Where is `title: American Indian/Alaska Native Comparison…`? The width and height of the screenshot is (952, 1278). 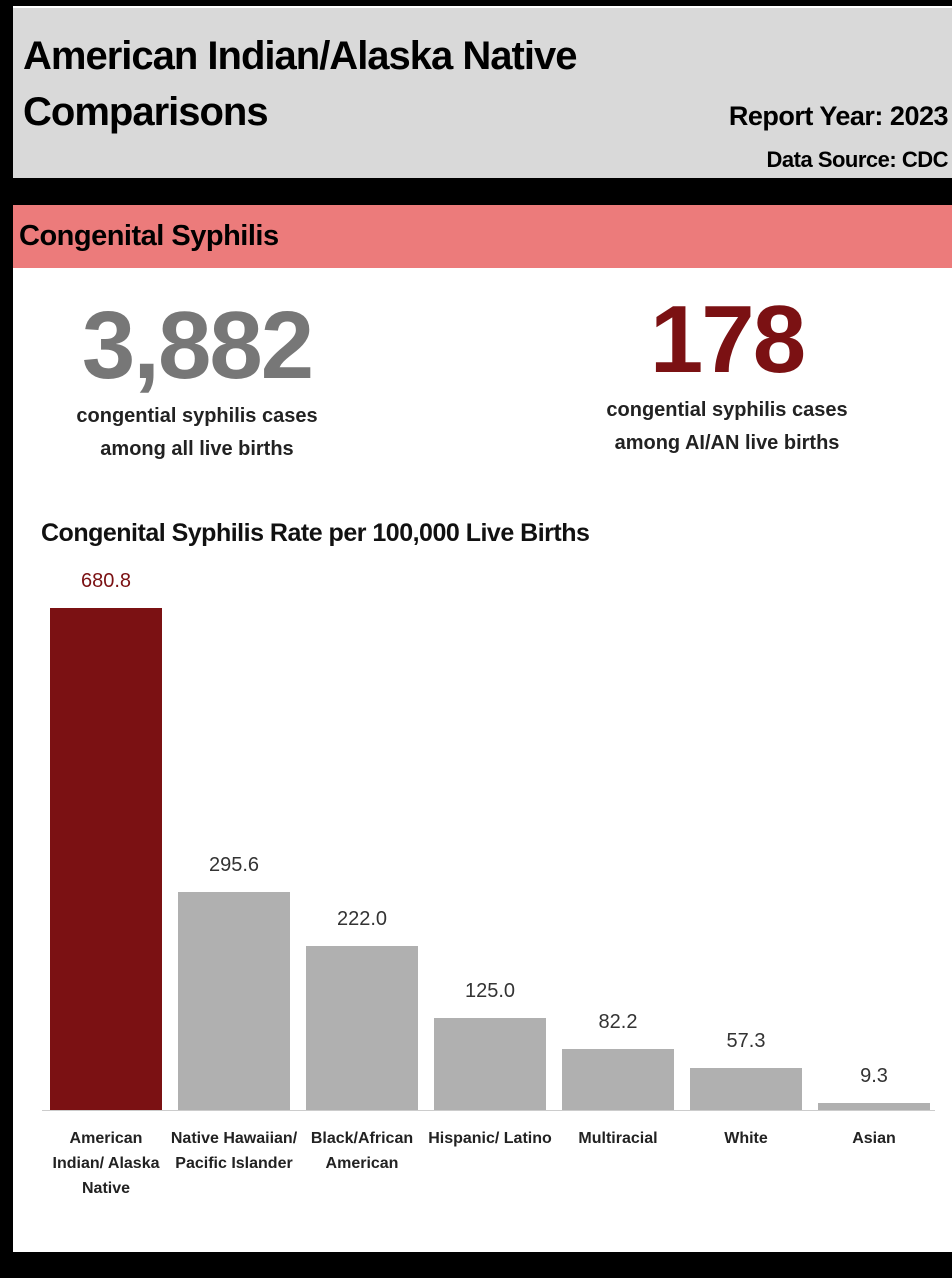
title: American Indian/Alaska Native Comparison… is located at coordinates (300, 84).